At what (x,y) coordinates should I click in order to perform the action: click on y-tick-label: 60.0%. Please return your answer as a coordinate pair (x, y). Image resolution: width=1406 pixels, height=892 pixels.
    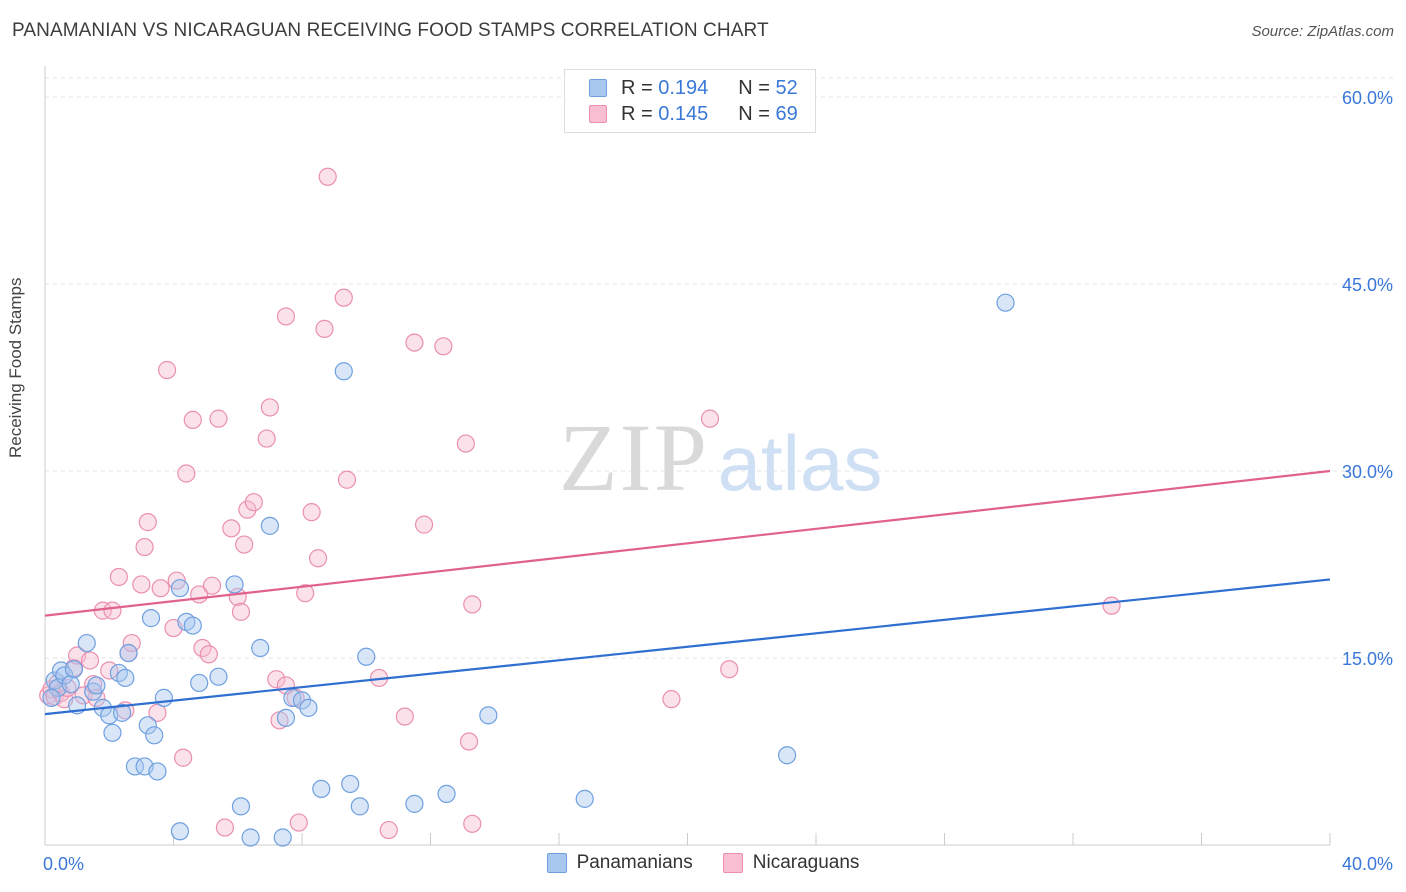
    Looking at the image, I should click on (1367, 98).